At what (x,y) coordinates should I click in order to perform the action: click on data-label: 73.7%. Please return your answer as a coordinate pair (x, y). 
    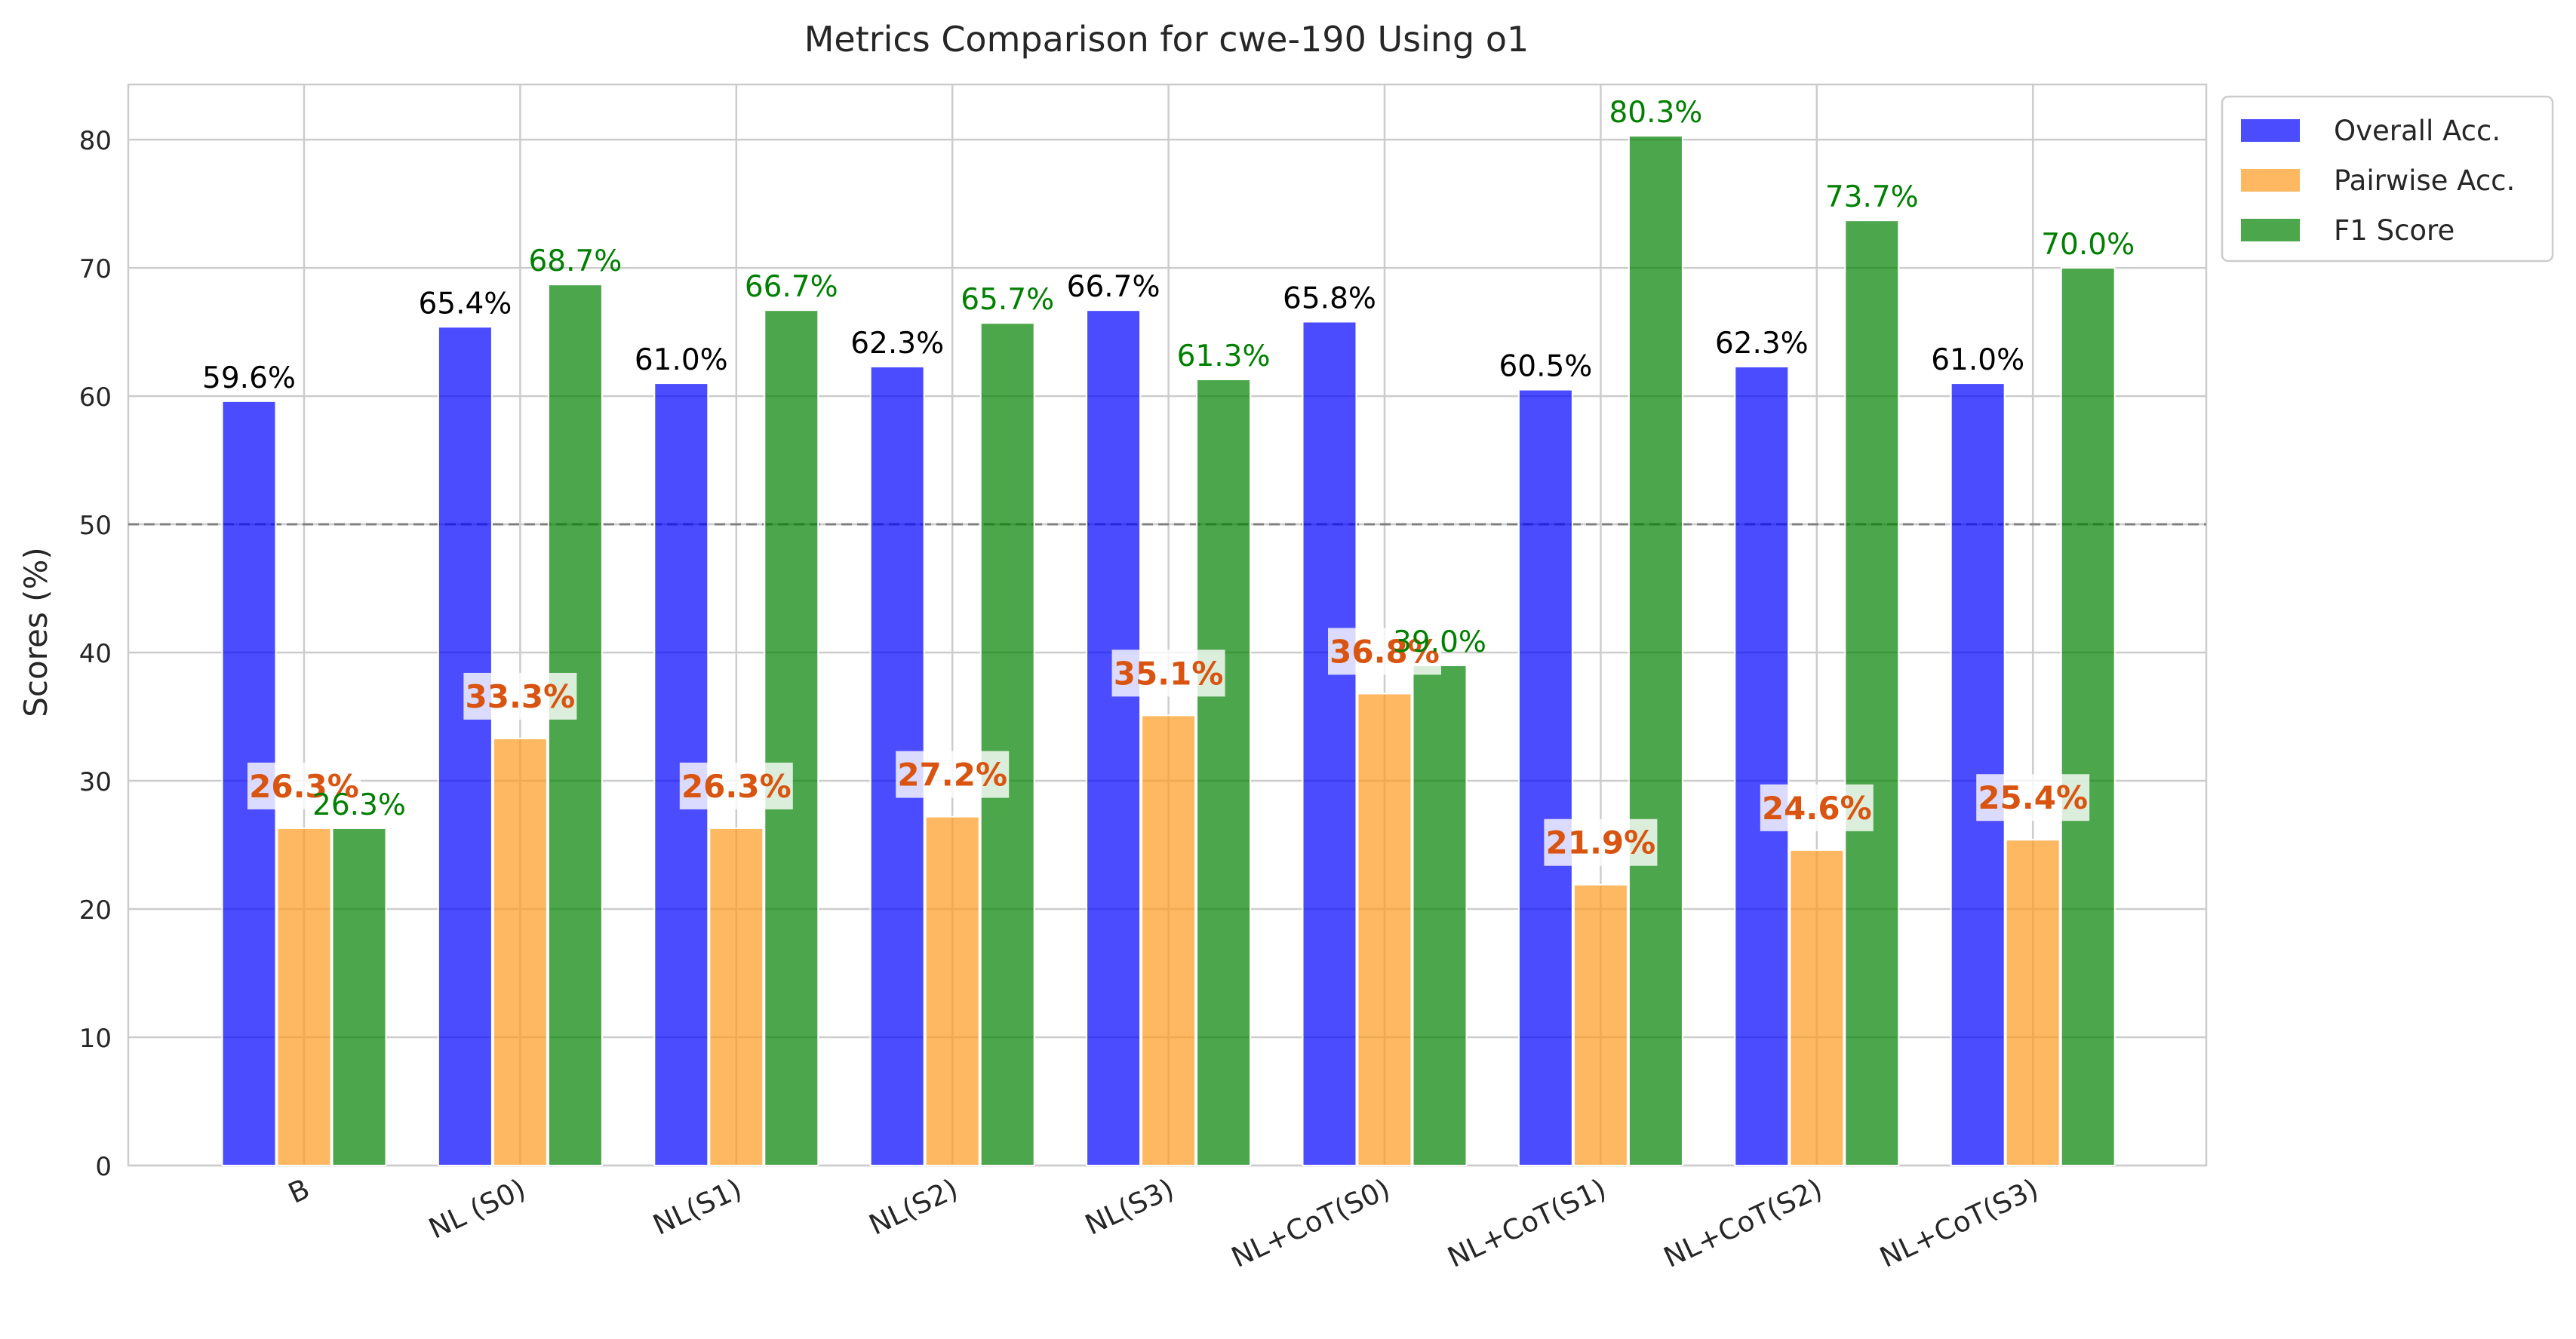
    Looking at the image, I should click on (1872, 197).